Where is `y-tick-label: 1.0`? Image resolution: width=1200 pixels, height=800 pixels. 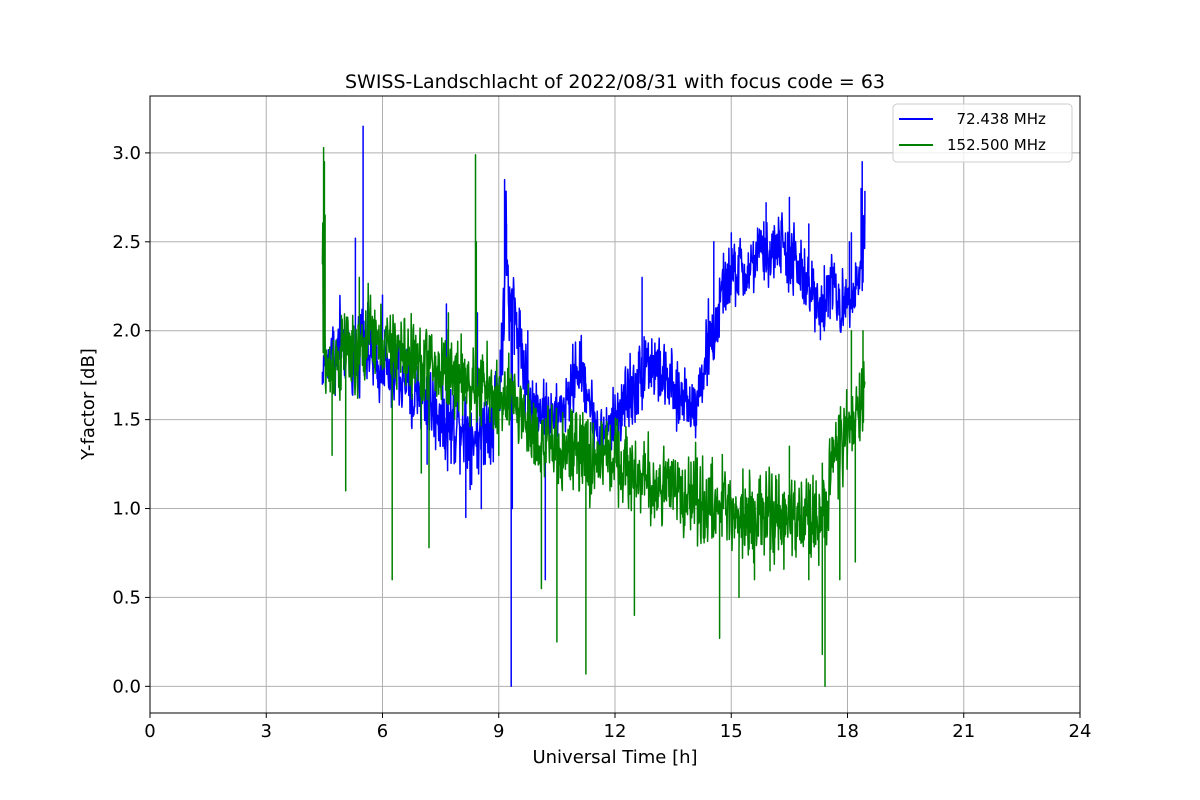
y-tick-label: 1.0 is located at coordinates (126, 509).